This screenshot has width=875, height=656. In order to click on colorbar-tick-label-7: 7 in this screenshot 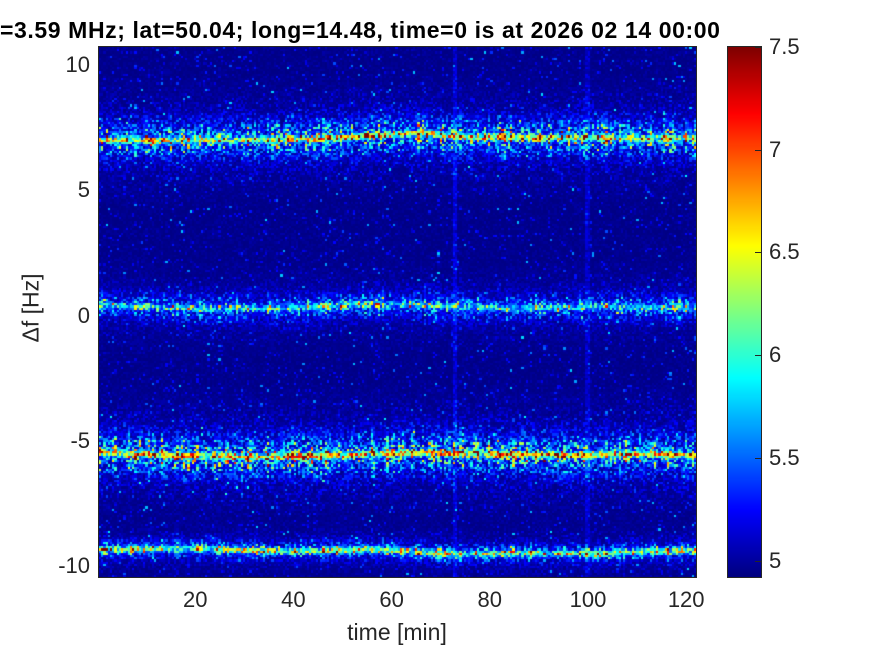, I will do `click(775, 149)`.